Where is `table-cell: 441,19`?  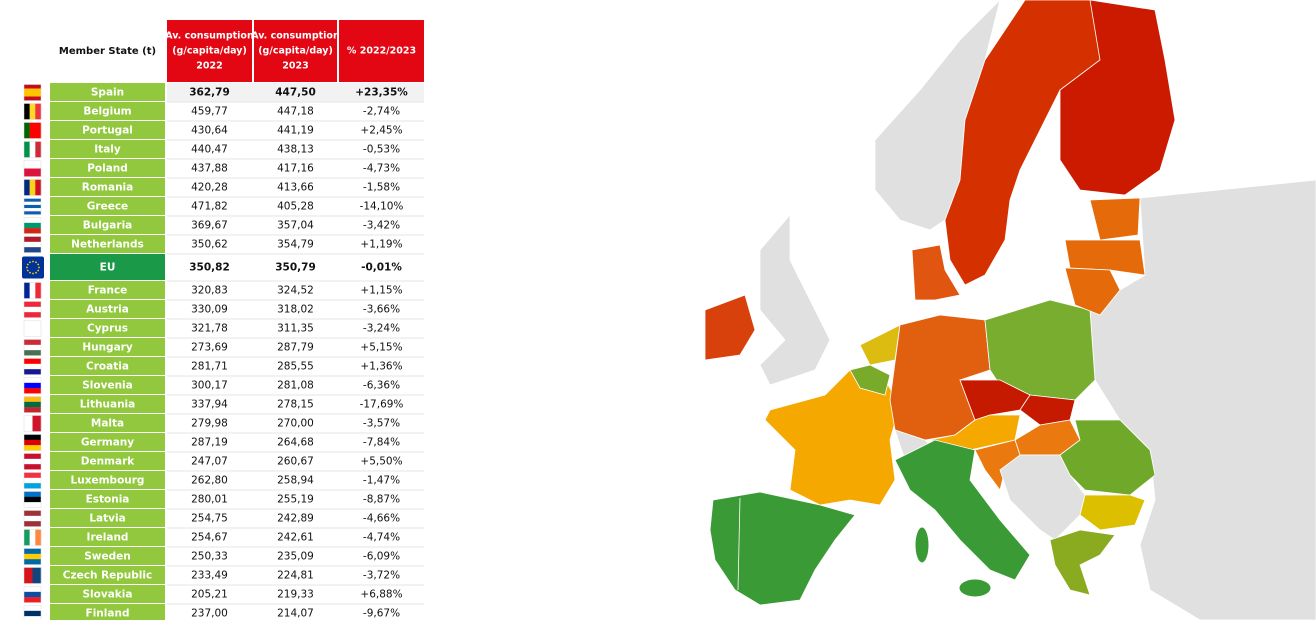
table-cell: 441,19 is located at coordinates (295, 131).